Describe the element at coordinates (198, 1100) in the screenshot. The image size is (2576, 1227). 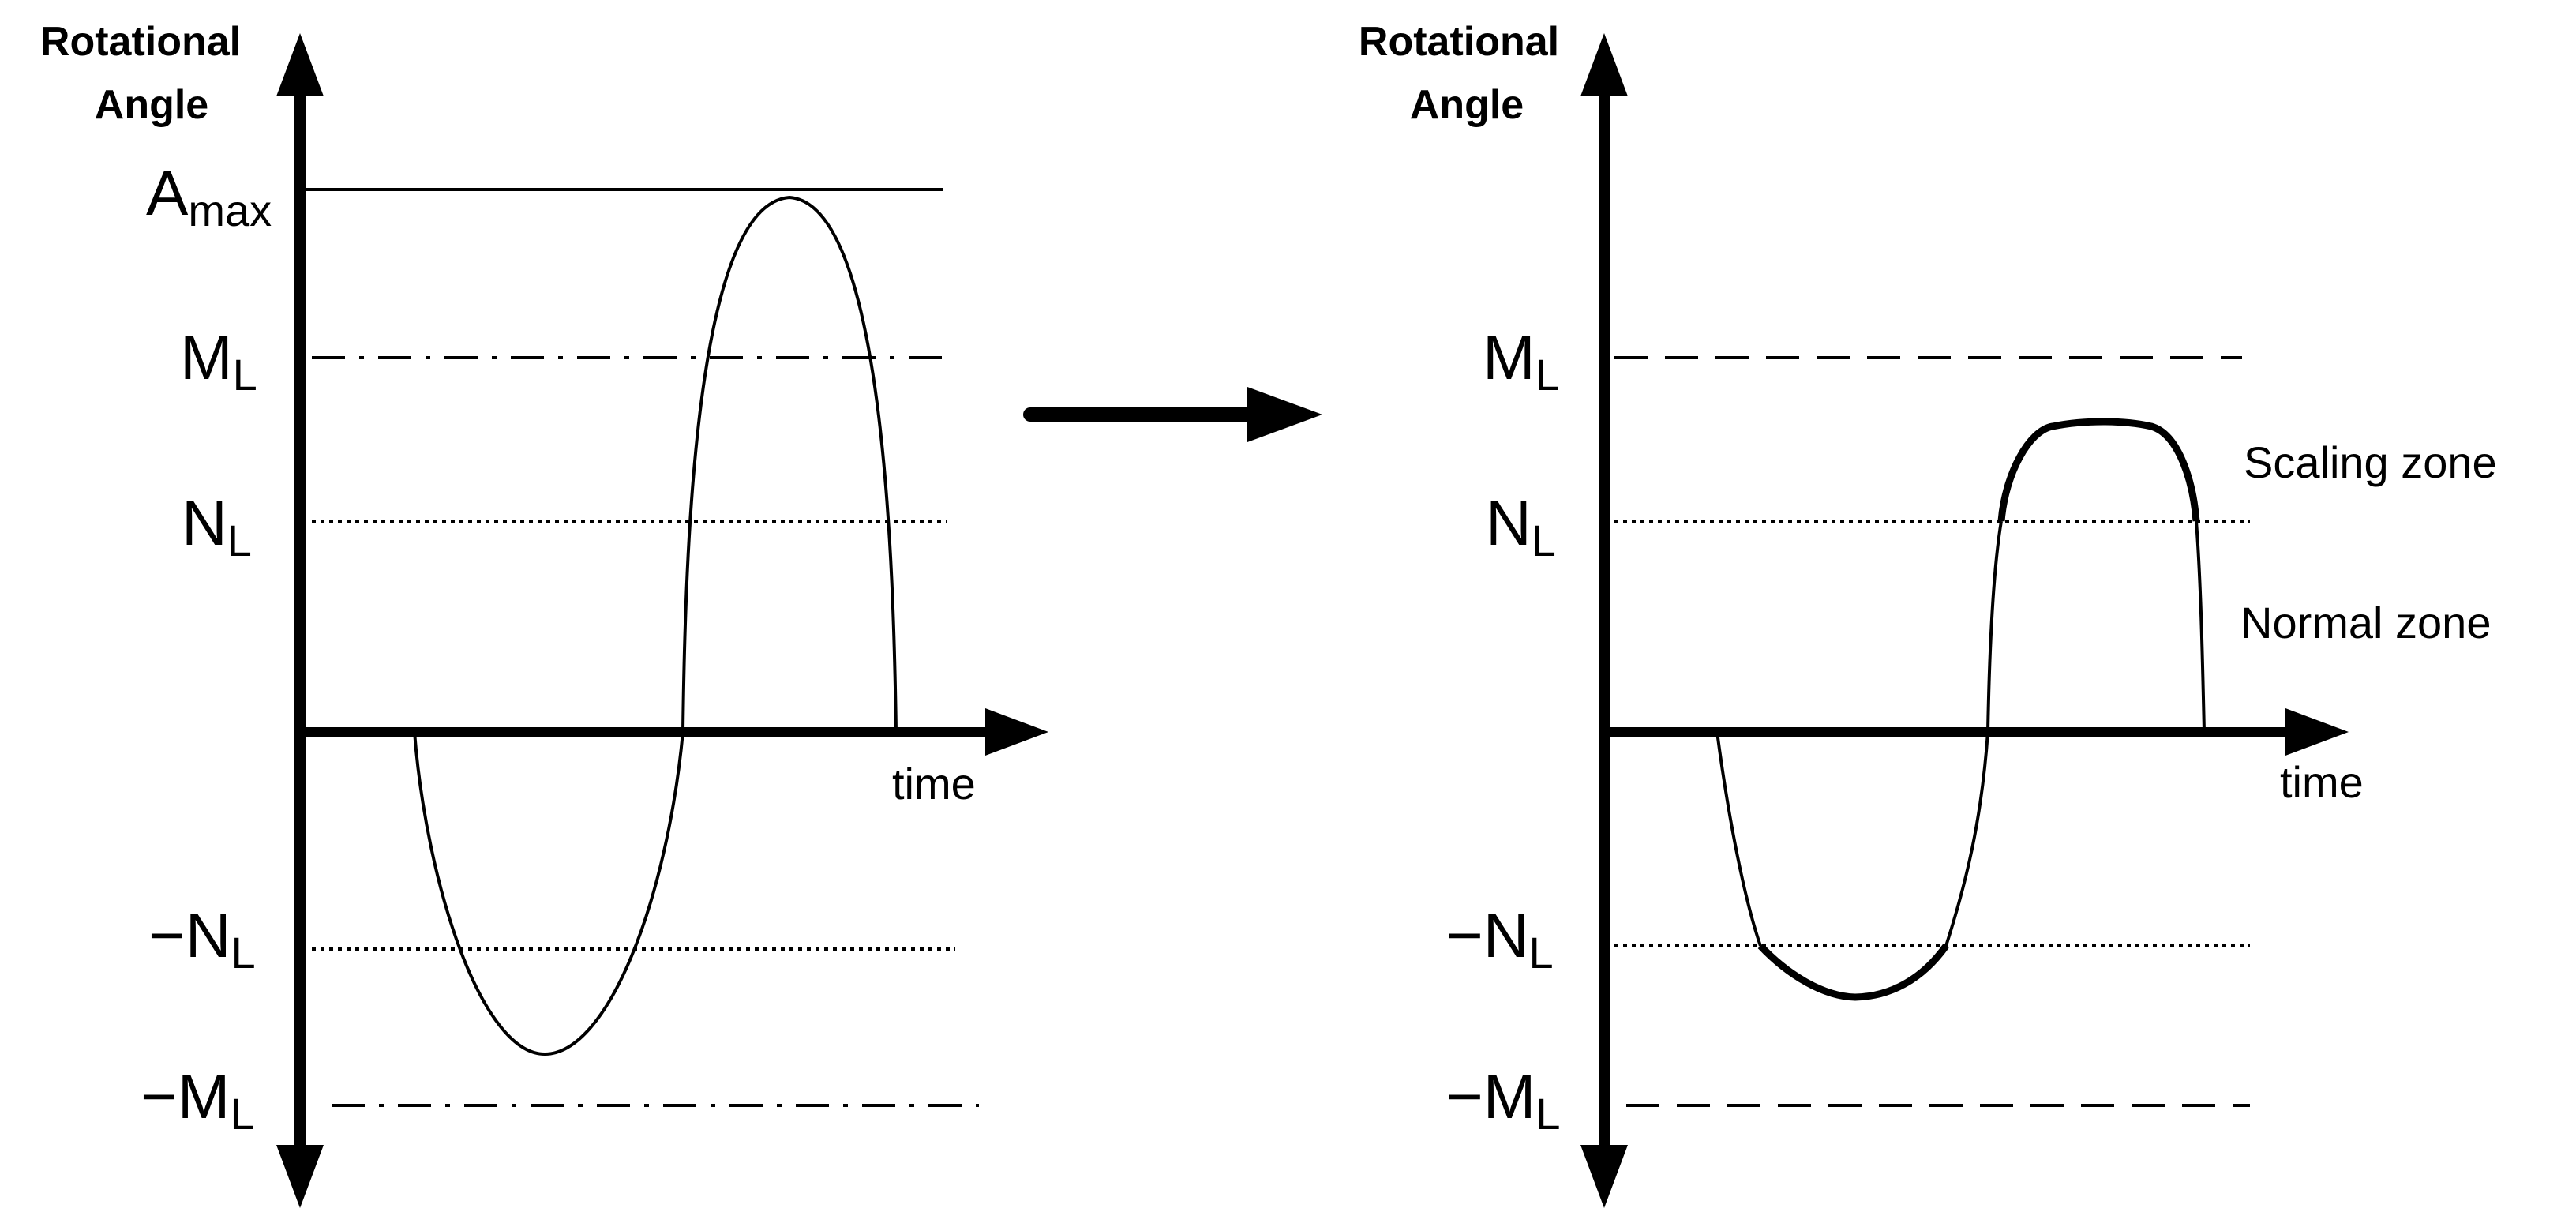
I see `left-neg-ml-label: −ML` at that location.